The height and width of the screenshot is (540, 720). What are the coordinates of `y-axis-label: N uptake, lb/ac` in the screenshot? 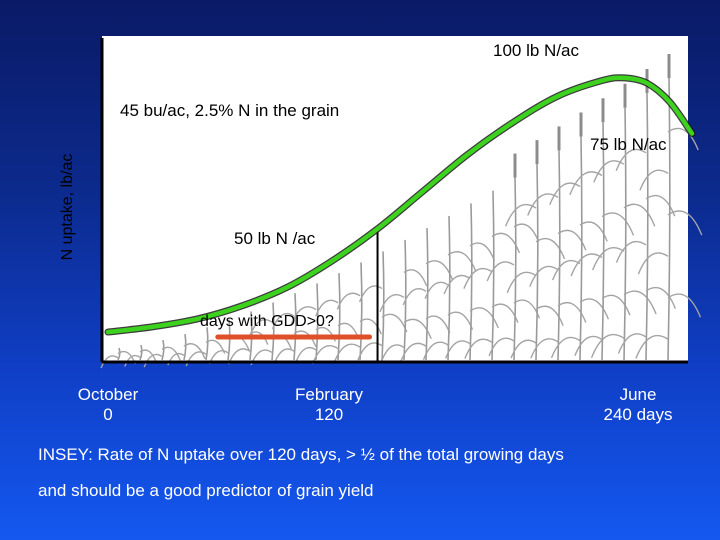 It's located at (67, 207).